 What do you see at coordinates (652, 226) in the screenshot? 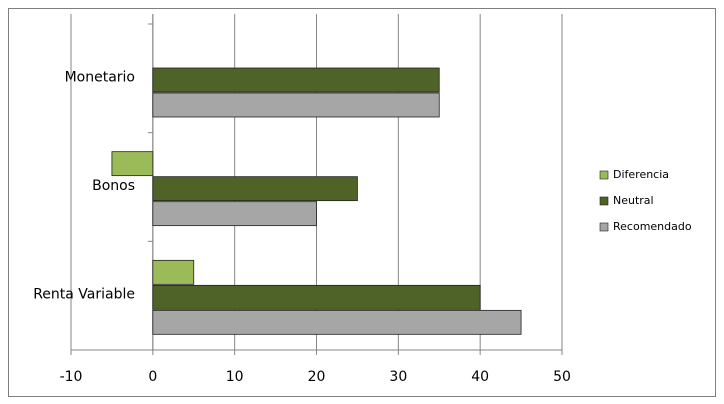
I see `legend-label: Recomendado` at bounding box center [652, 226].